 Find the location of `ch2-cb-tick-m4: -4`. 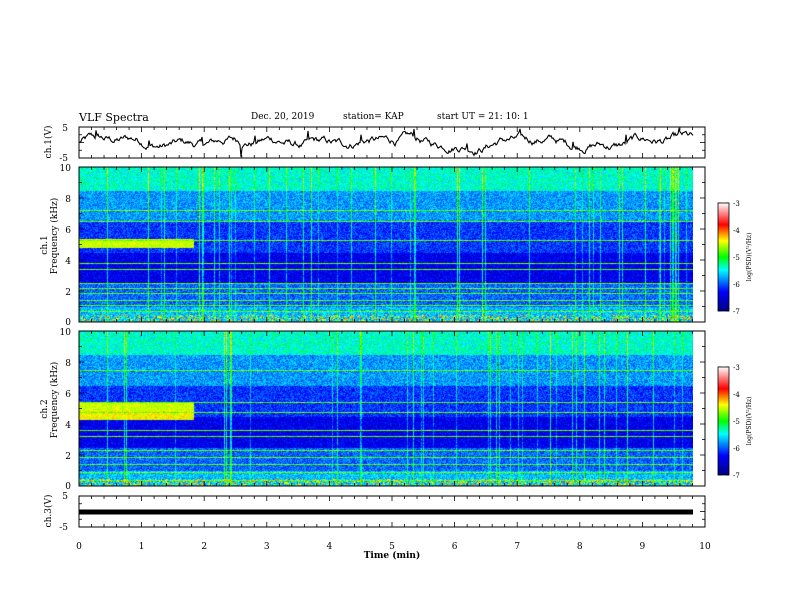

ch2-cb-tick-m4: -4 is located at coordinates (736, 395).